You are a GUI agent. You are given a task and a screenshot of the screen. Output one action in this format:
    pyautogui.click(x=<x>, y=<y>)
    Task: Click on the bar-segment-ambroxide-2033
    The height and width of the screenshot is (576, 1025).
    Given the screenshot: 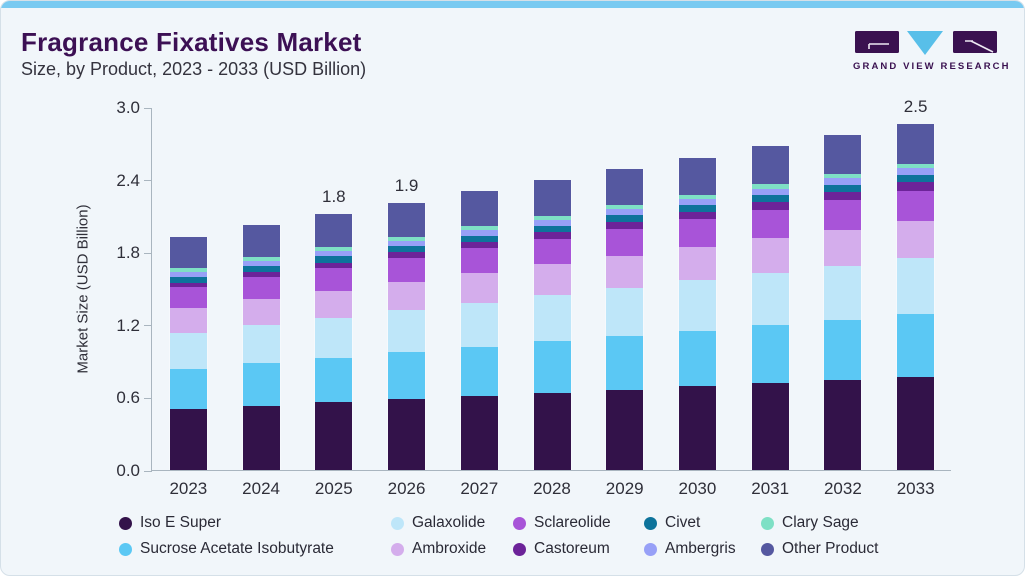 What is the action you would take?
    pyautogui.click(x=916, y=239)
    